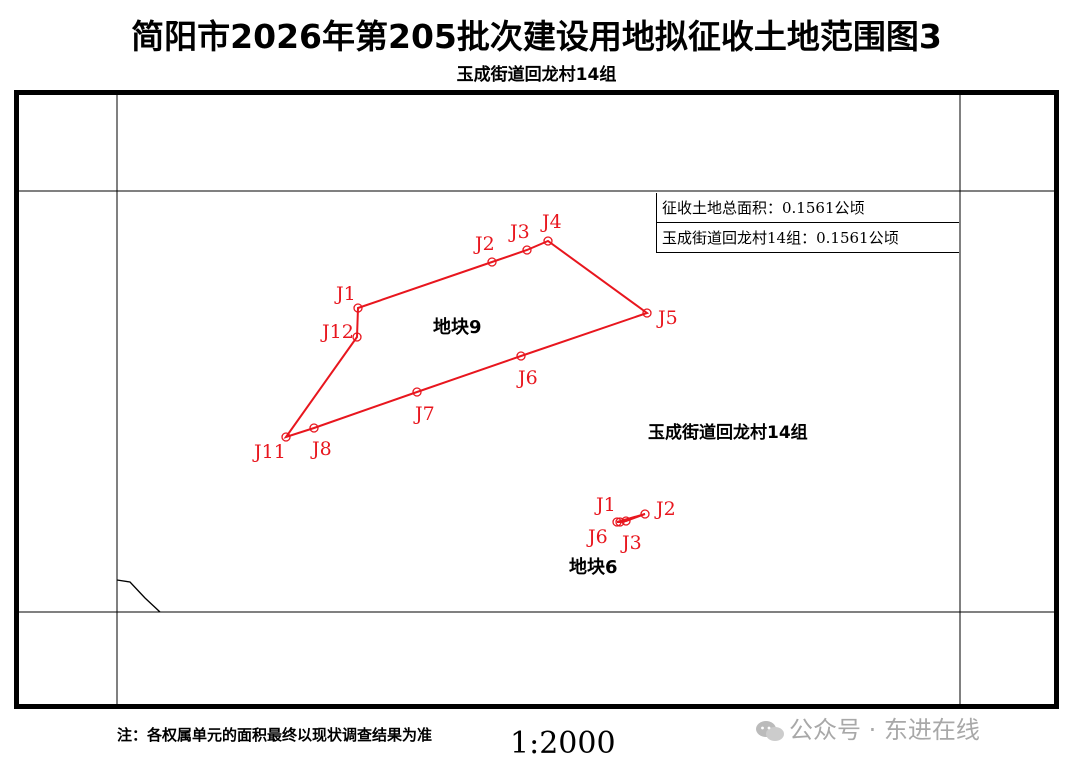 This screenshot has height=768, width=1073. What do you see at coordinates (665, 509) in the screenshot?
I see `vertex-label-1-j2: J2` at bounding box center [665, 509].